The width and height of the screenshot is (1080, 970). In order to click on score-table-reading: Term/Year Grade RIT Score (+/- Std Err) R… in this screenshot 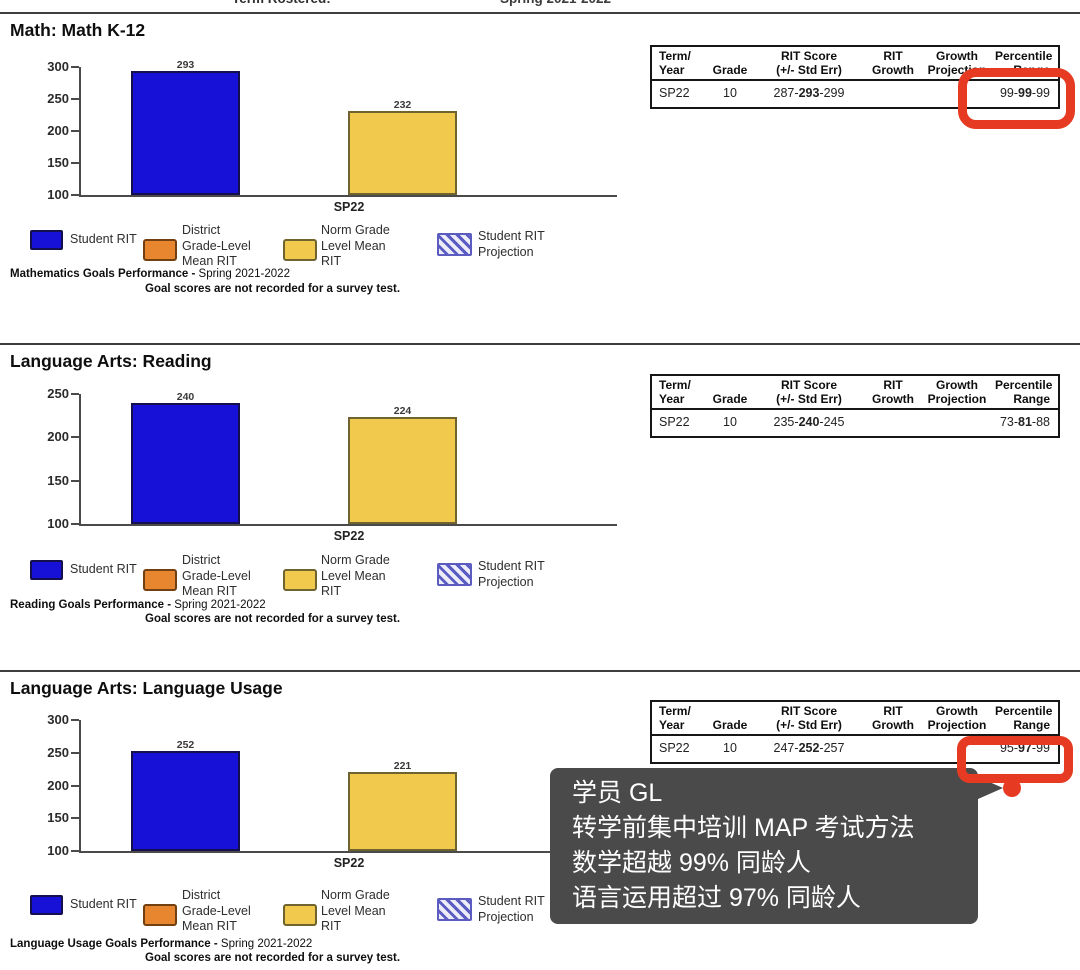, I will do `click(855, 406)`.